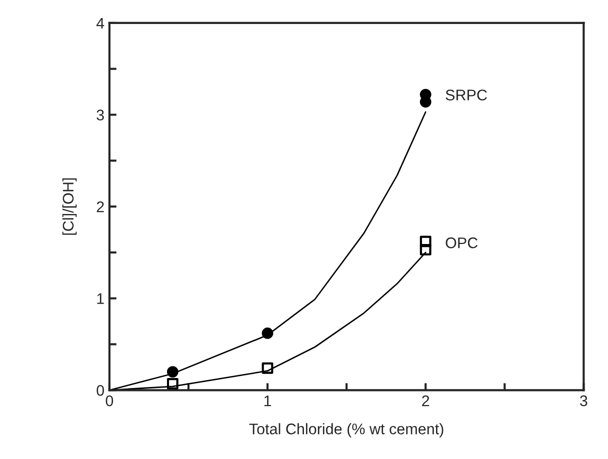 This screenshot has height=459, width=608. I want to click on x-tick-label: 0, so click(110, 400).